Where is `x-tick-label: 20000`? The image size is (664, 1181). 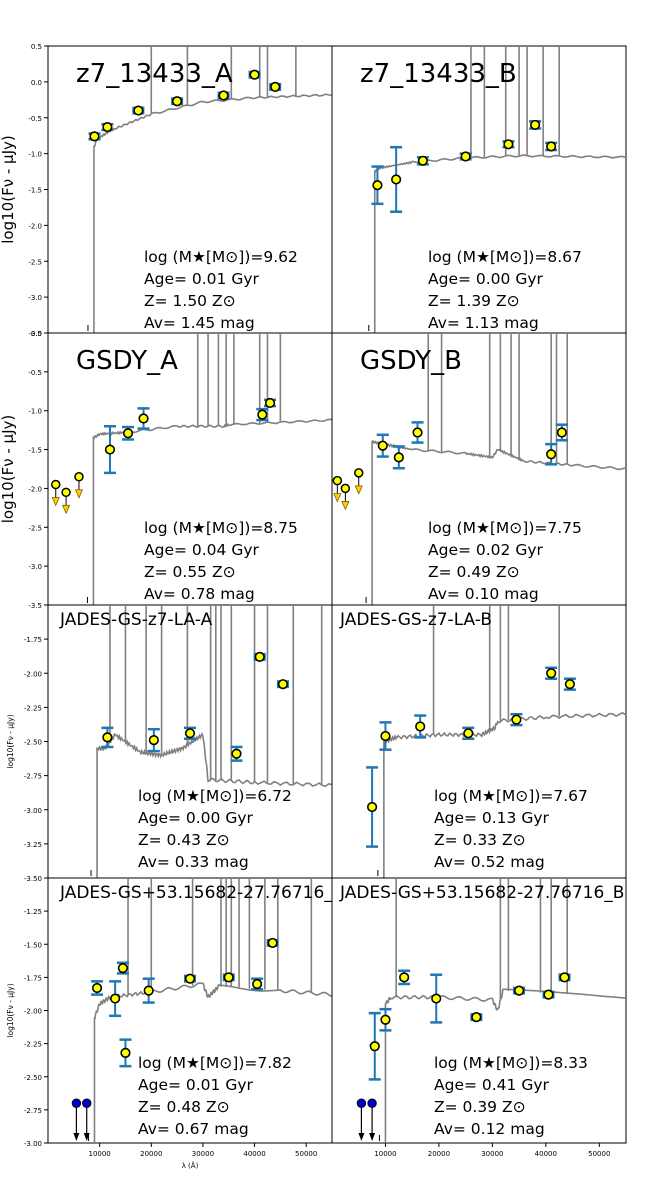
x-tick-label: 20000 is located at coordinates (151, 1154).